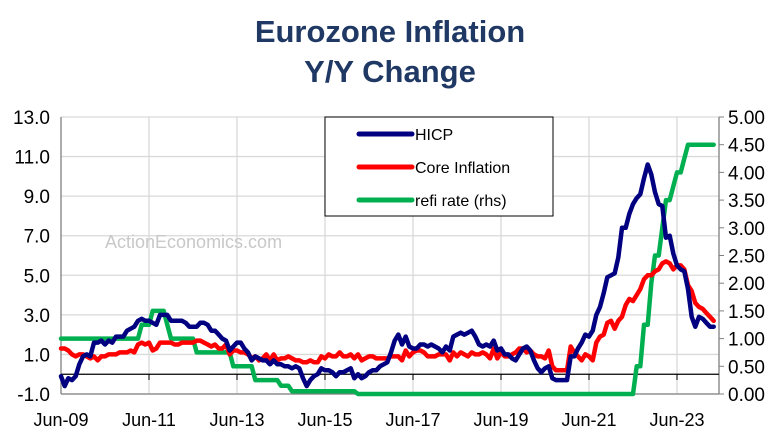  Describe the element at coordinates (588, 420) in the screenshot. I see `x-tick-label: Jun-21` at that location.